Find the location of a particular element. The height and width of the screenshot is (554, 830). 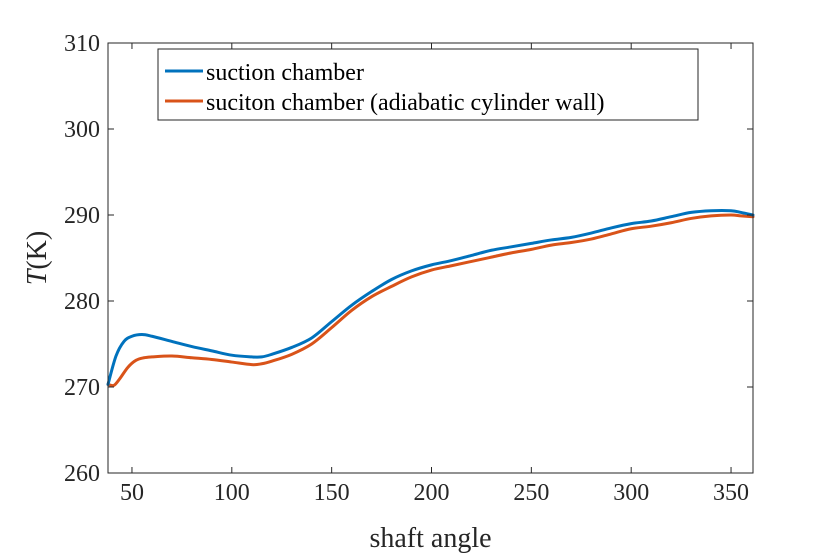

x-tick-label: 150 is located at coordinates (332, 493).